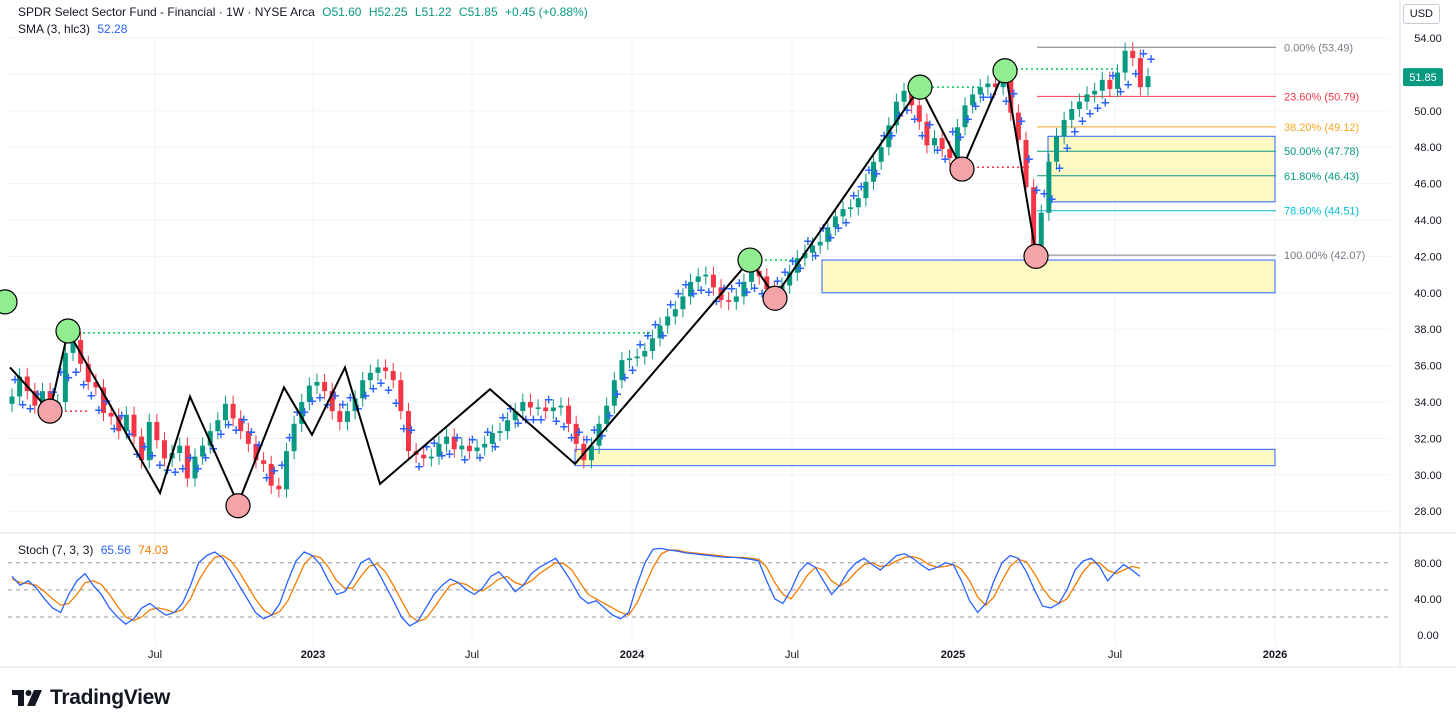  Describe the element at coordinates (1428, 330) in the screenshot. I see `y-tick-label: 38.00` at that location.